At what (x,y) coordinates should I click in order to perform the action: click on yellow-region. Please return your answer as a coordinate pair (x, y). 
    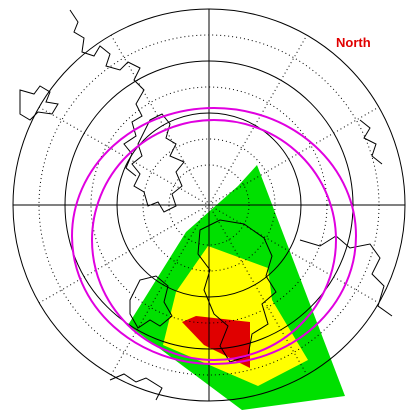
    Looking at the image, I should click on (235, 316).